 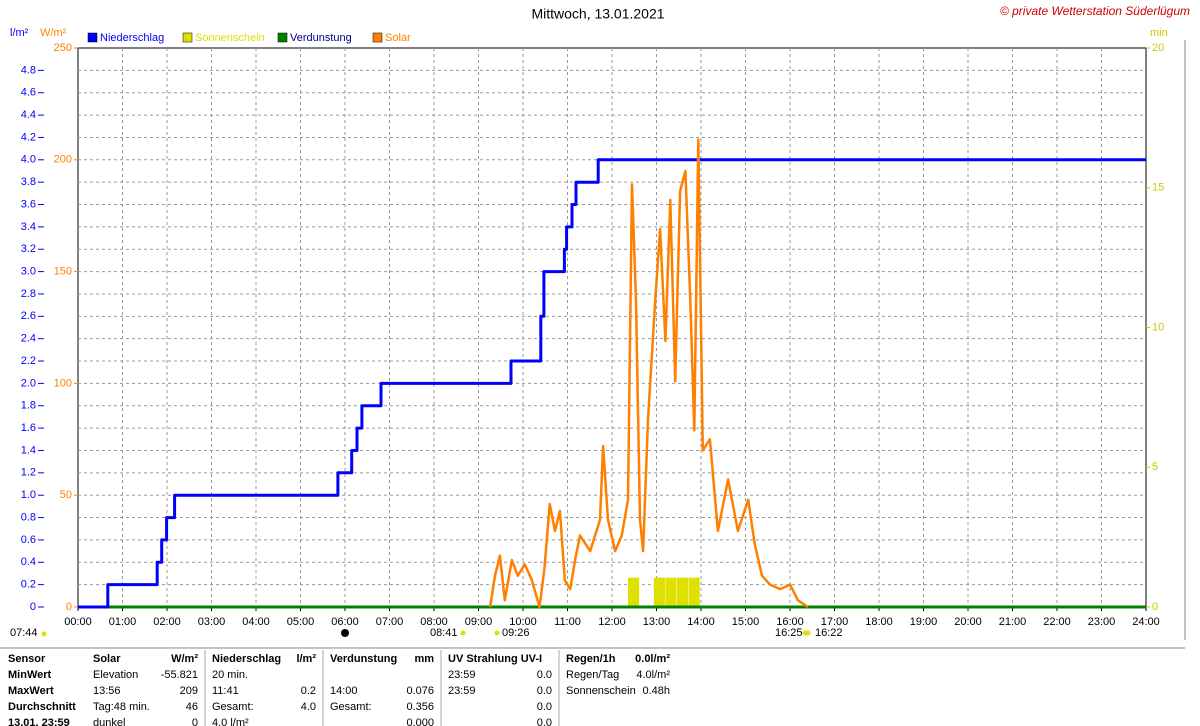 I want to click on legend-label: Verdunstung, so click(x=321, y=38).